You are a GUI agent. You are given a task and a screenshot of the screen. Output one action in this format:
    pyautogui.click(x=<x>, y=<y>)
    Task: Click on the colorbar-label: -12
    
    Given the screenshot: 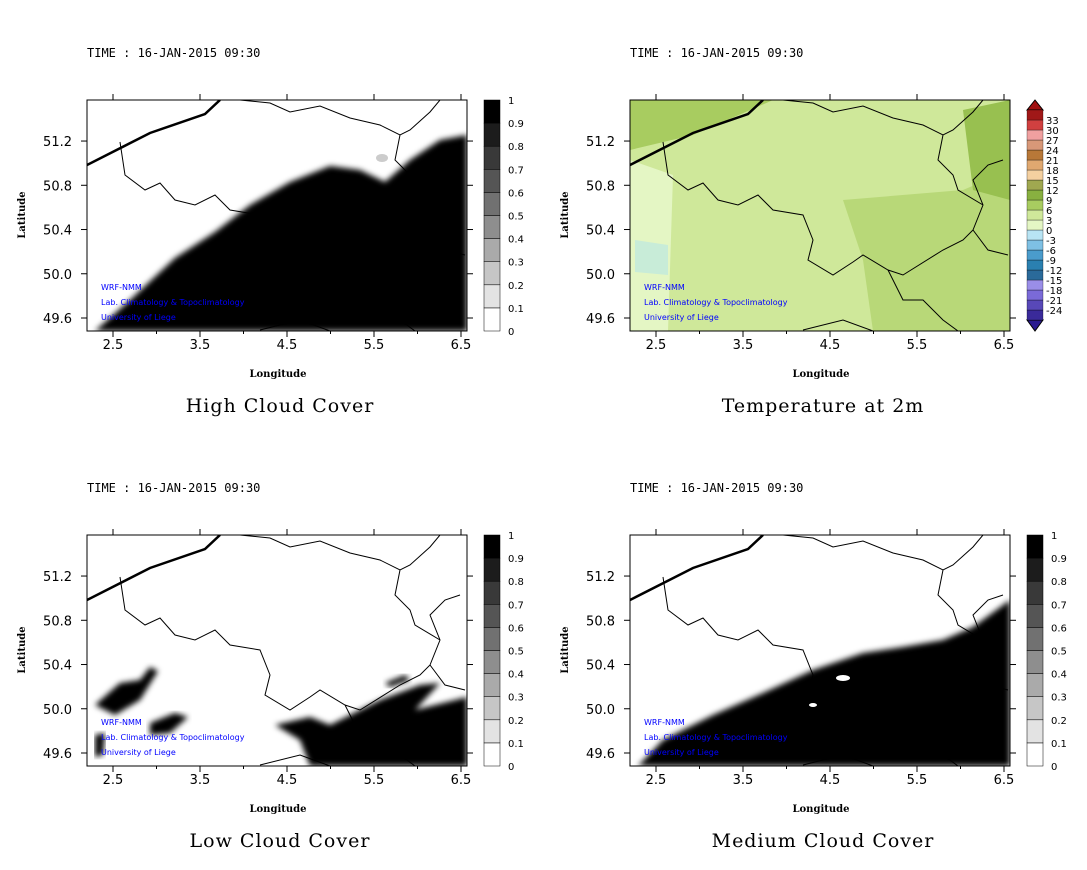 What is the action you would take?
    pyautogui.click(x=1054, y=271)
    